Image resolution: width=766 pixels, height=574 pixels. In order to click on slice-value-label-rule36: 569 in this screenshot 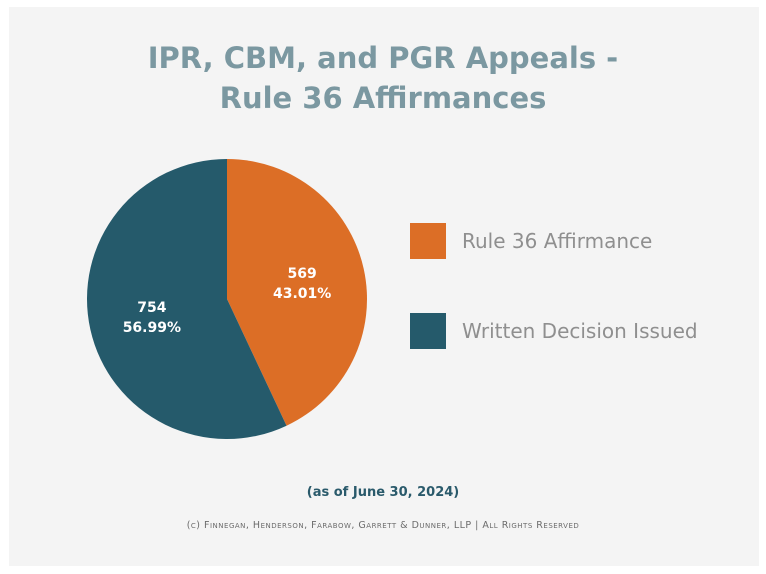, I will do `click(302, 274)`.